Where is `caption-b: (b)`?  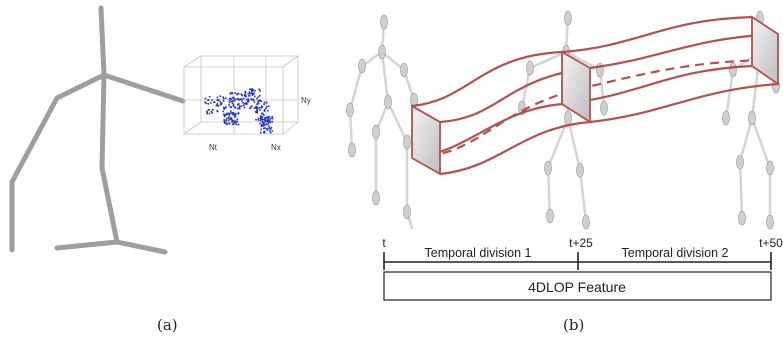 caption-b: (b) is located at coordinates (574, 325).